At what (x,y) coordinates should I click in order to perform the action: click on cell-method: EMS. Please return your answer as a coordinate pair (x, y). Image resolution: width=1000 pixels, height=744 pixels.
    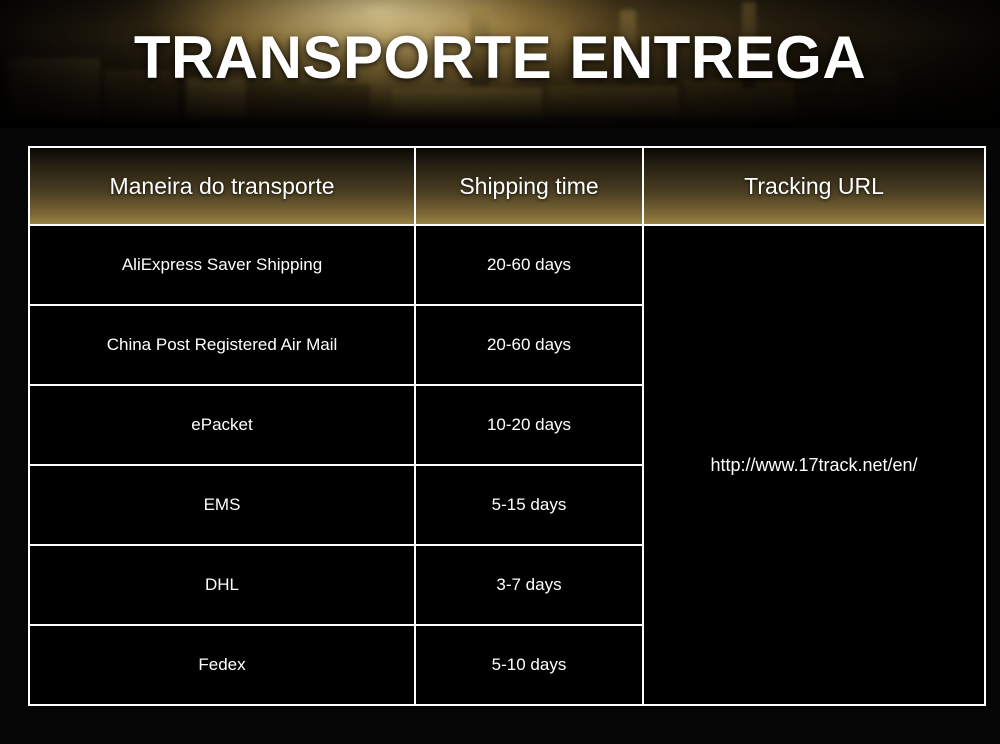
    Looking at the image, I should click on (222, 505).